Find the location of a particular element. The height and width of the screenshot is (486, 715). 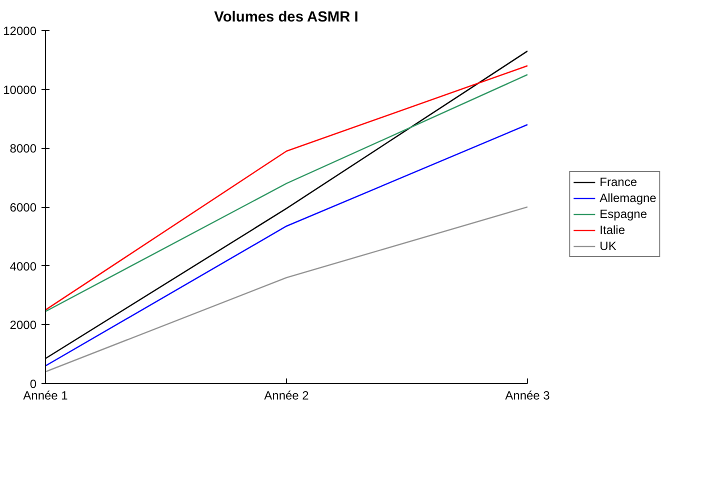

y-tick-label: 10000 is located at coordinates (20, 89).